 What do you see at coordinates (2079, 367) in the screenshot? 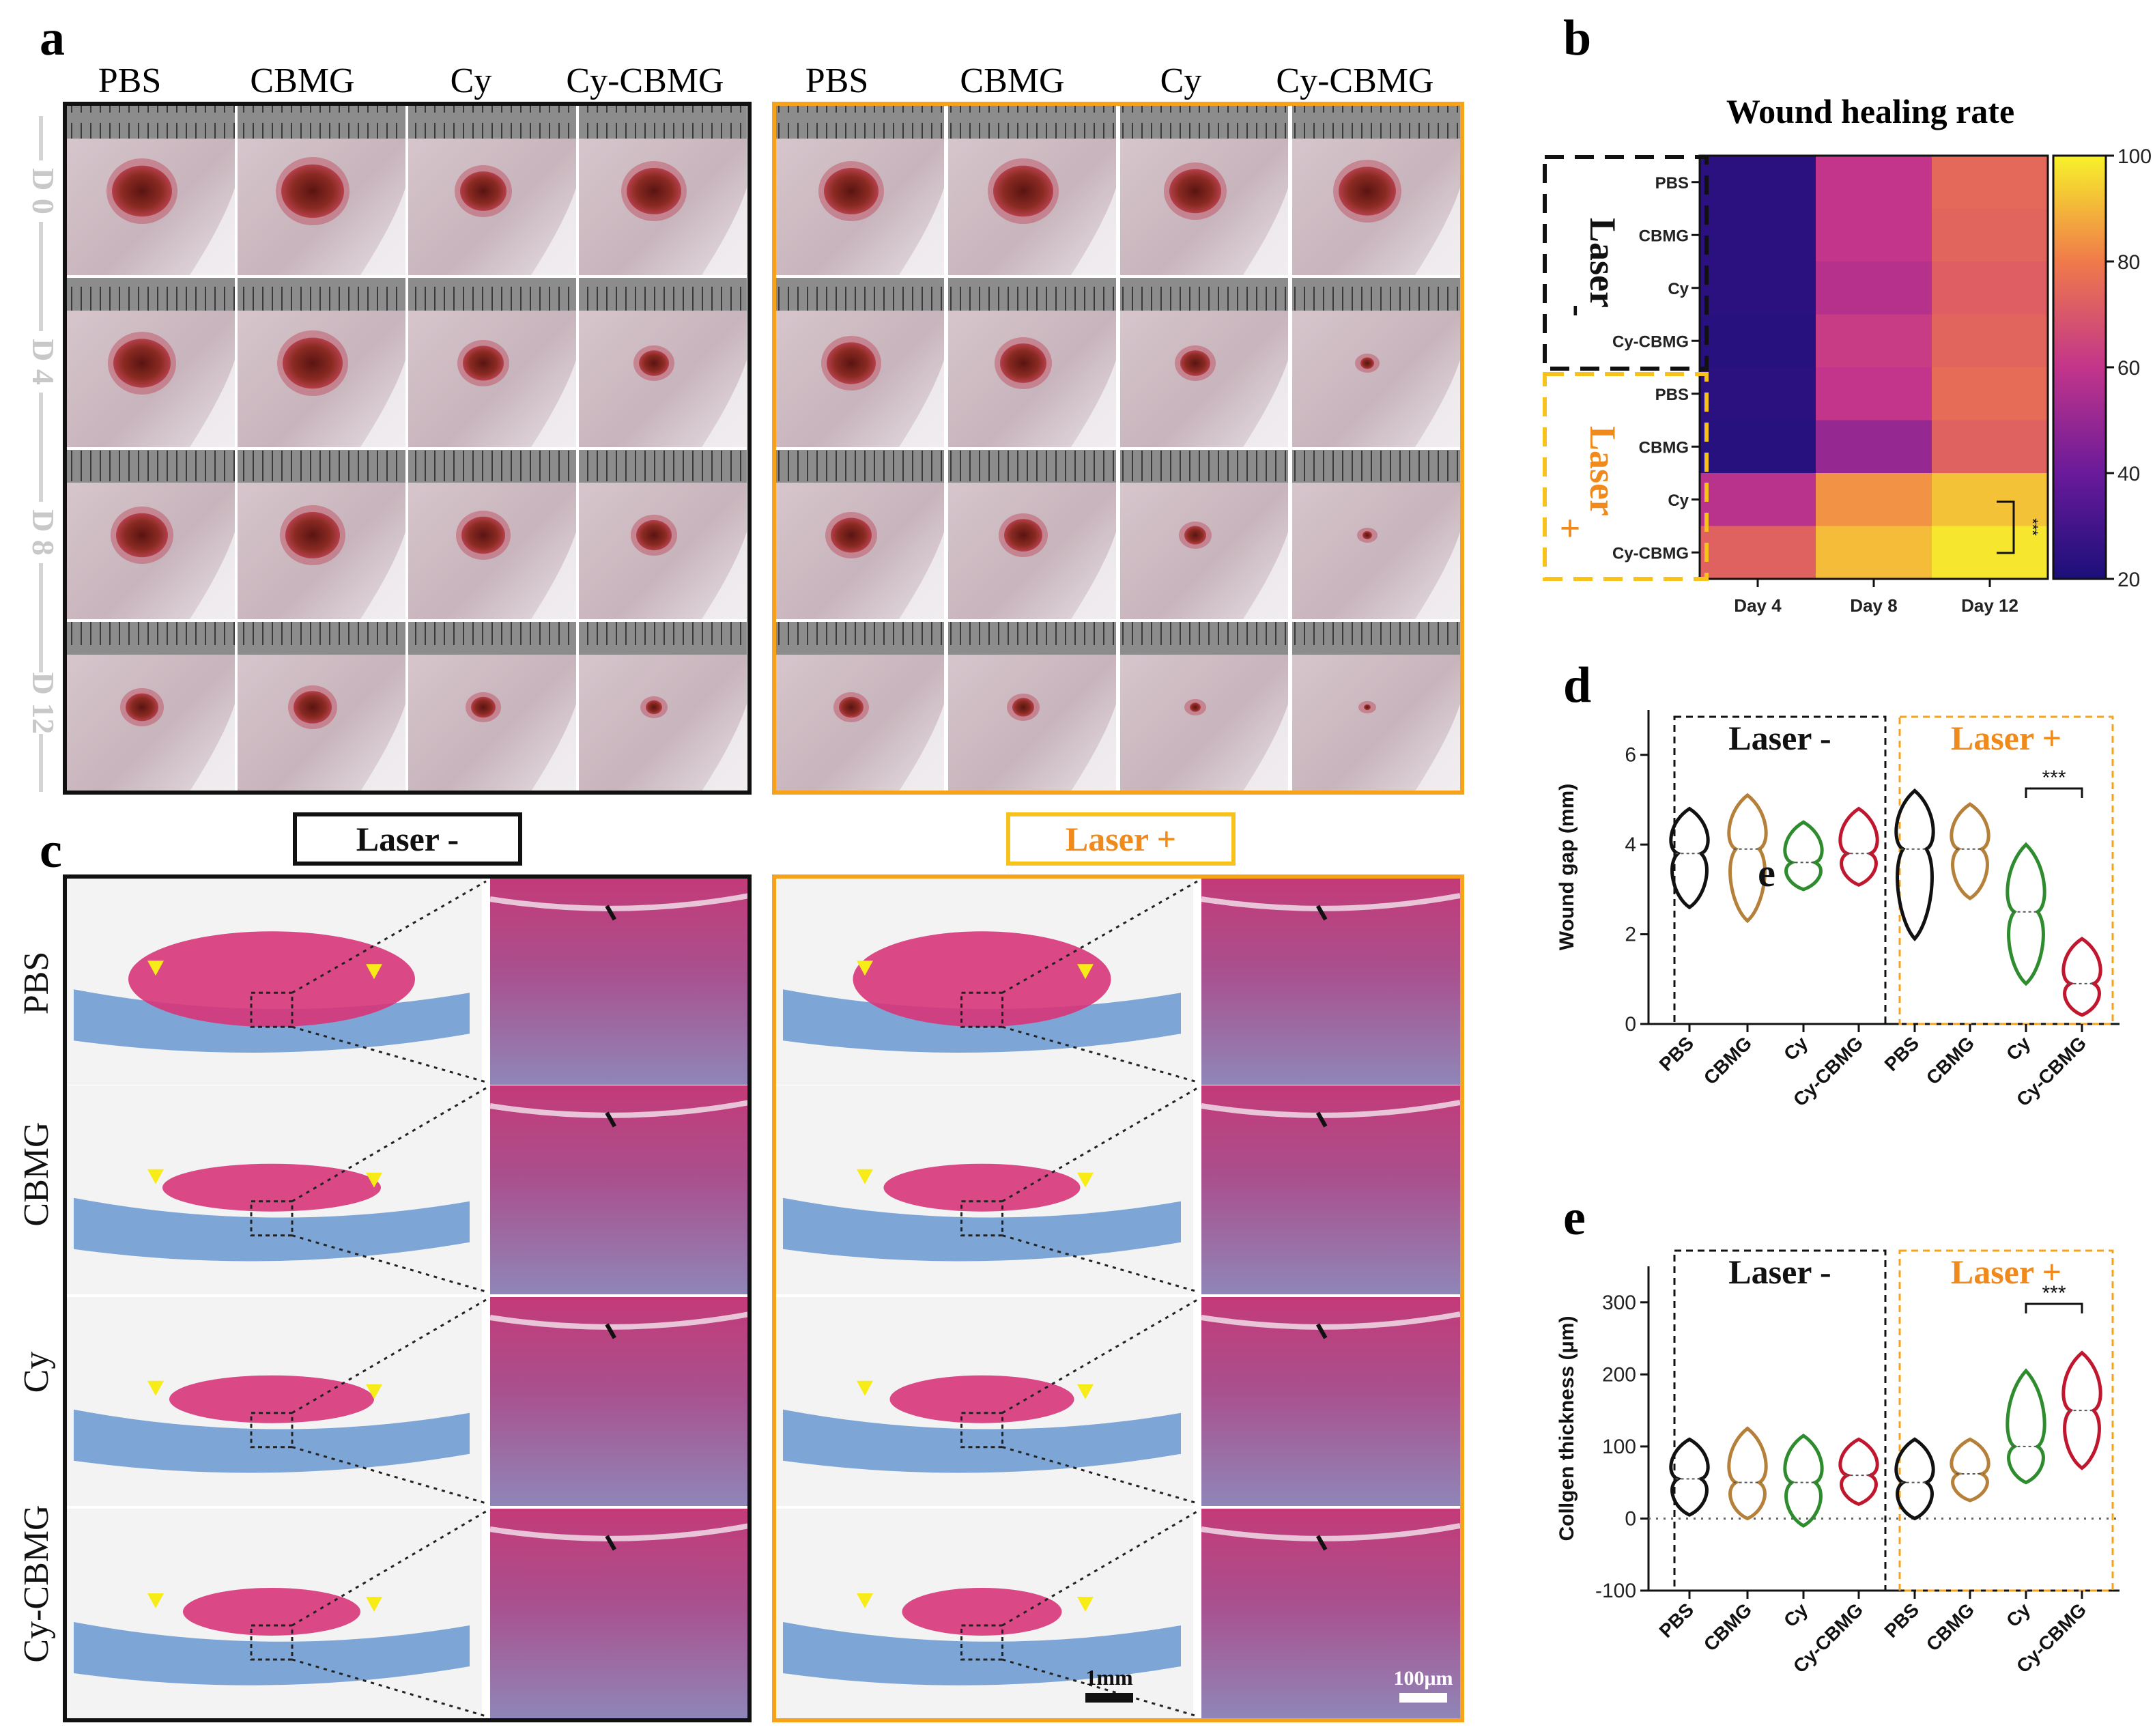
I see `heatmap-colorbar` at bounding box center [2079, 367].